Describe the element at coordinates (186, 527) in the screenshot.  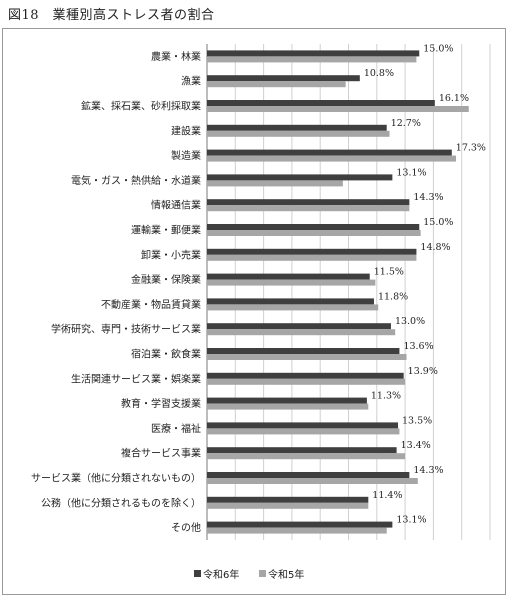
I see `category-label: その他` at that location.